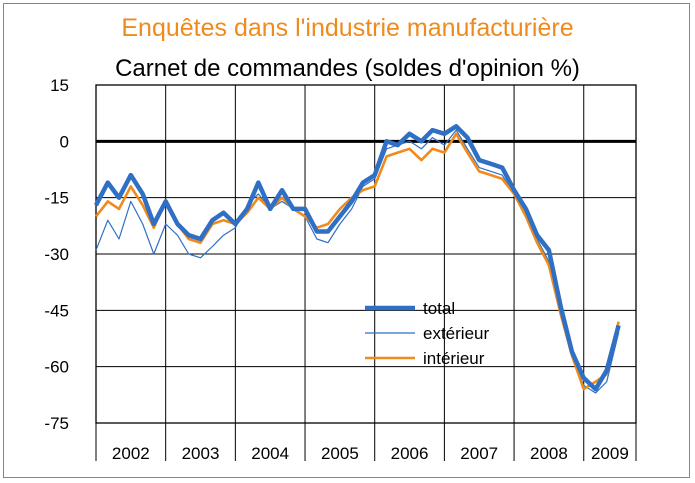 The image size is (695, 483). What do you see at coordinates (347, 28) in the screenshot?
I see `chart-title: Enquêtes dans l'industrie manufacturière` at bounding box center [347, 28].